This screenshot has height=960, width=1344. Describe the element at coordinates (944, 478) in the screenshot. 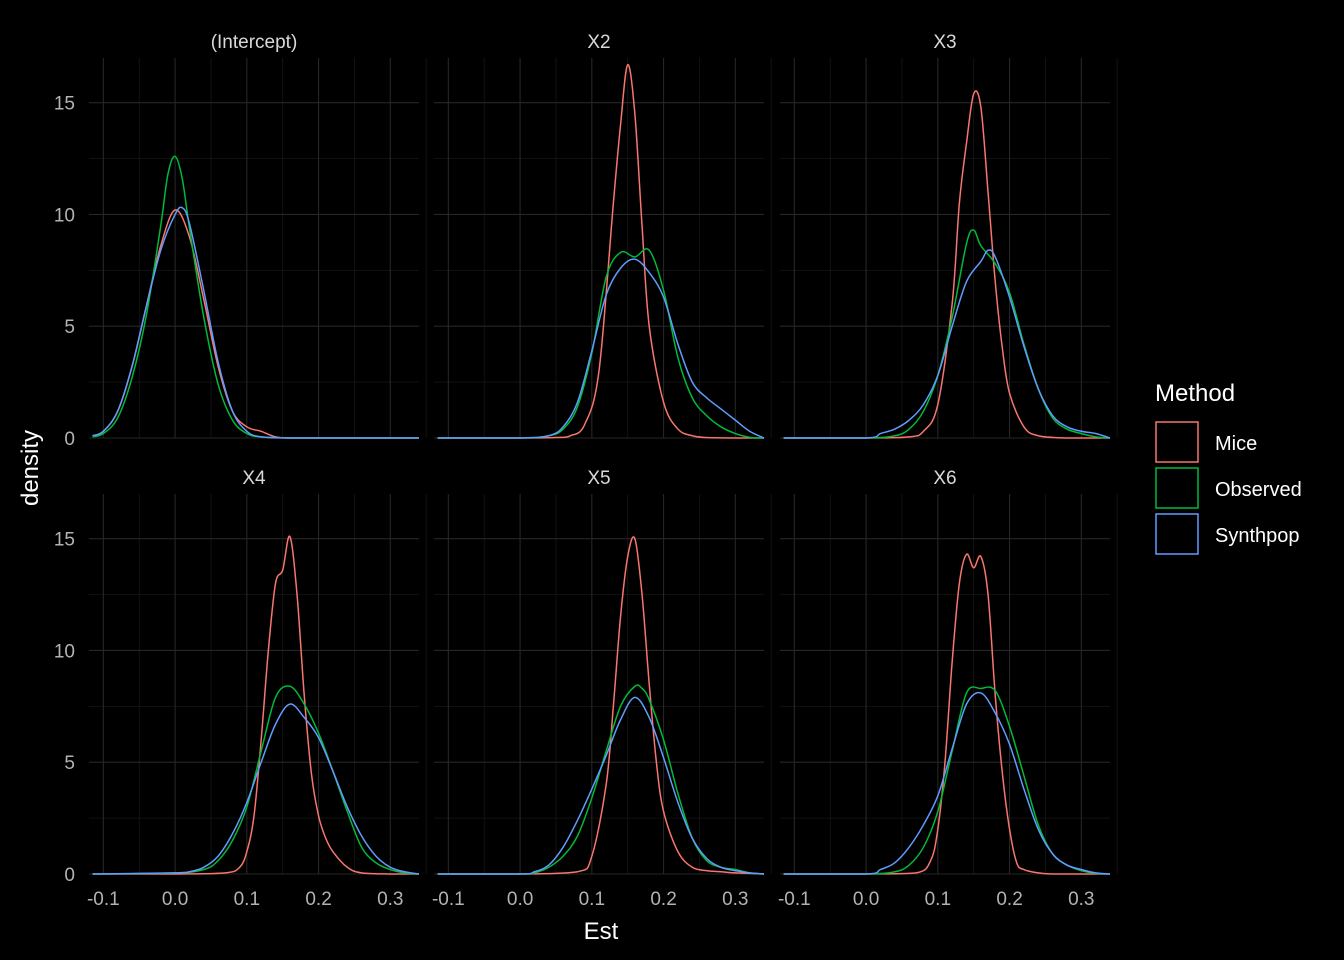

I see `facet-strip-label: X6` at that location.